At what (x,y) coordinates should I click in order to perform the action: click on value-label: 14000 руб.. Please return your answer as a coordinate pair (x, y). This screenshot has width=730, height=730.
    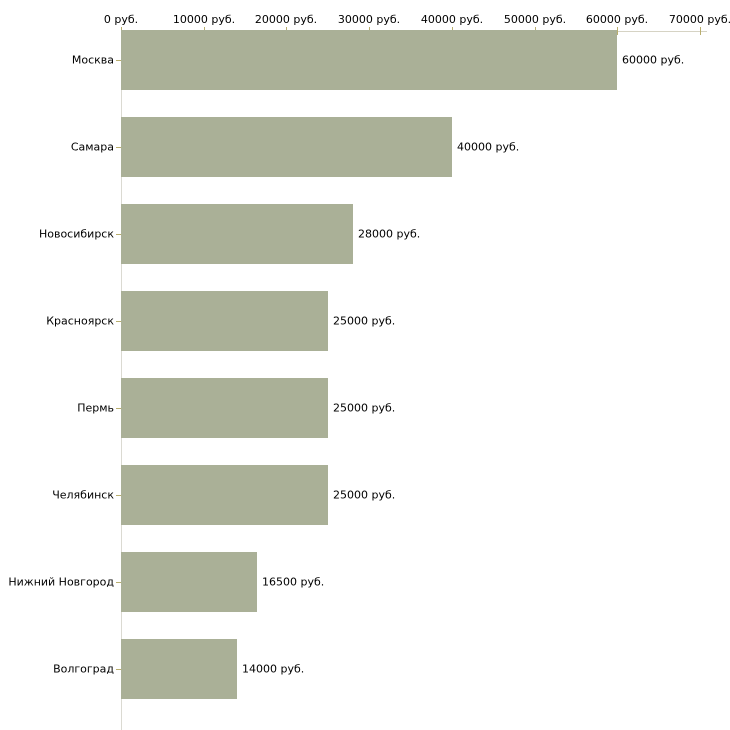
    Looking at the image, I should click on (273, 669).